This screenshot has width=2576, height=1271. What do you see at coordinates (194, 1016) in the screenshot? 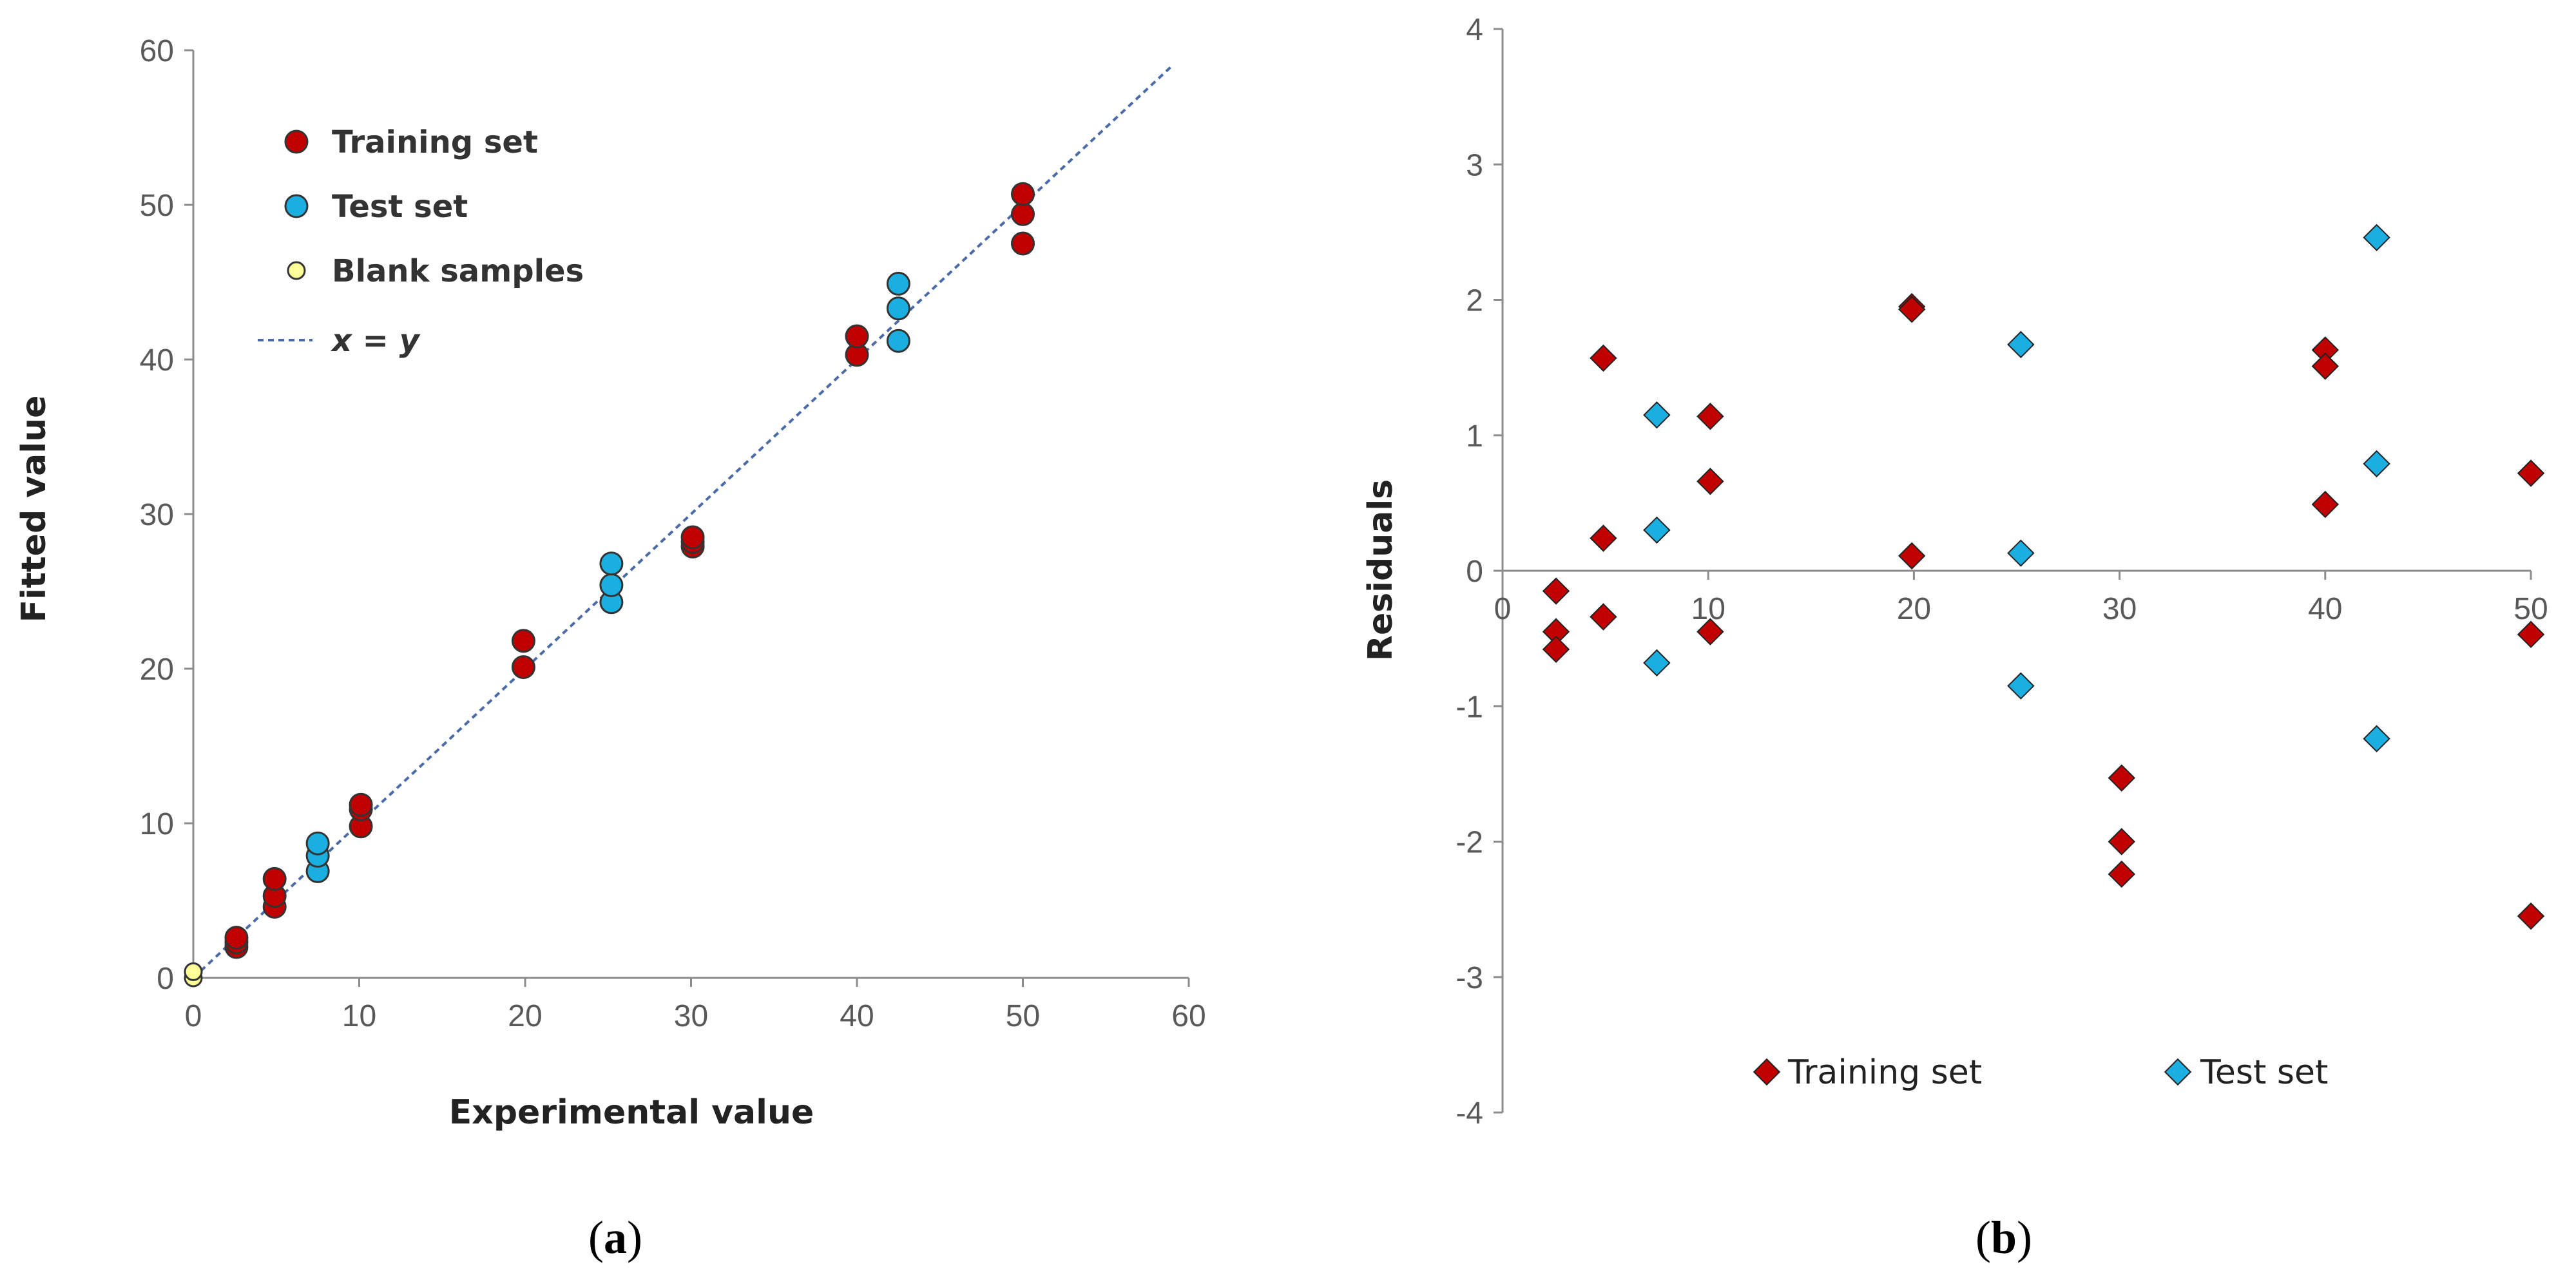
I see `chart-a-xtick-0: 0` at bounding box center [194, 1016].